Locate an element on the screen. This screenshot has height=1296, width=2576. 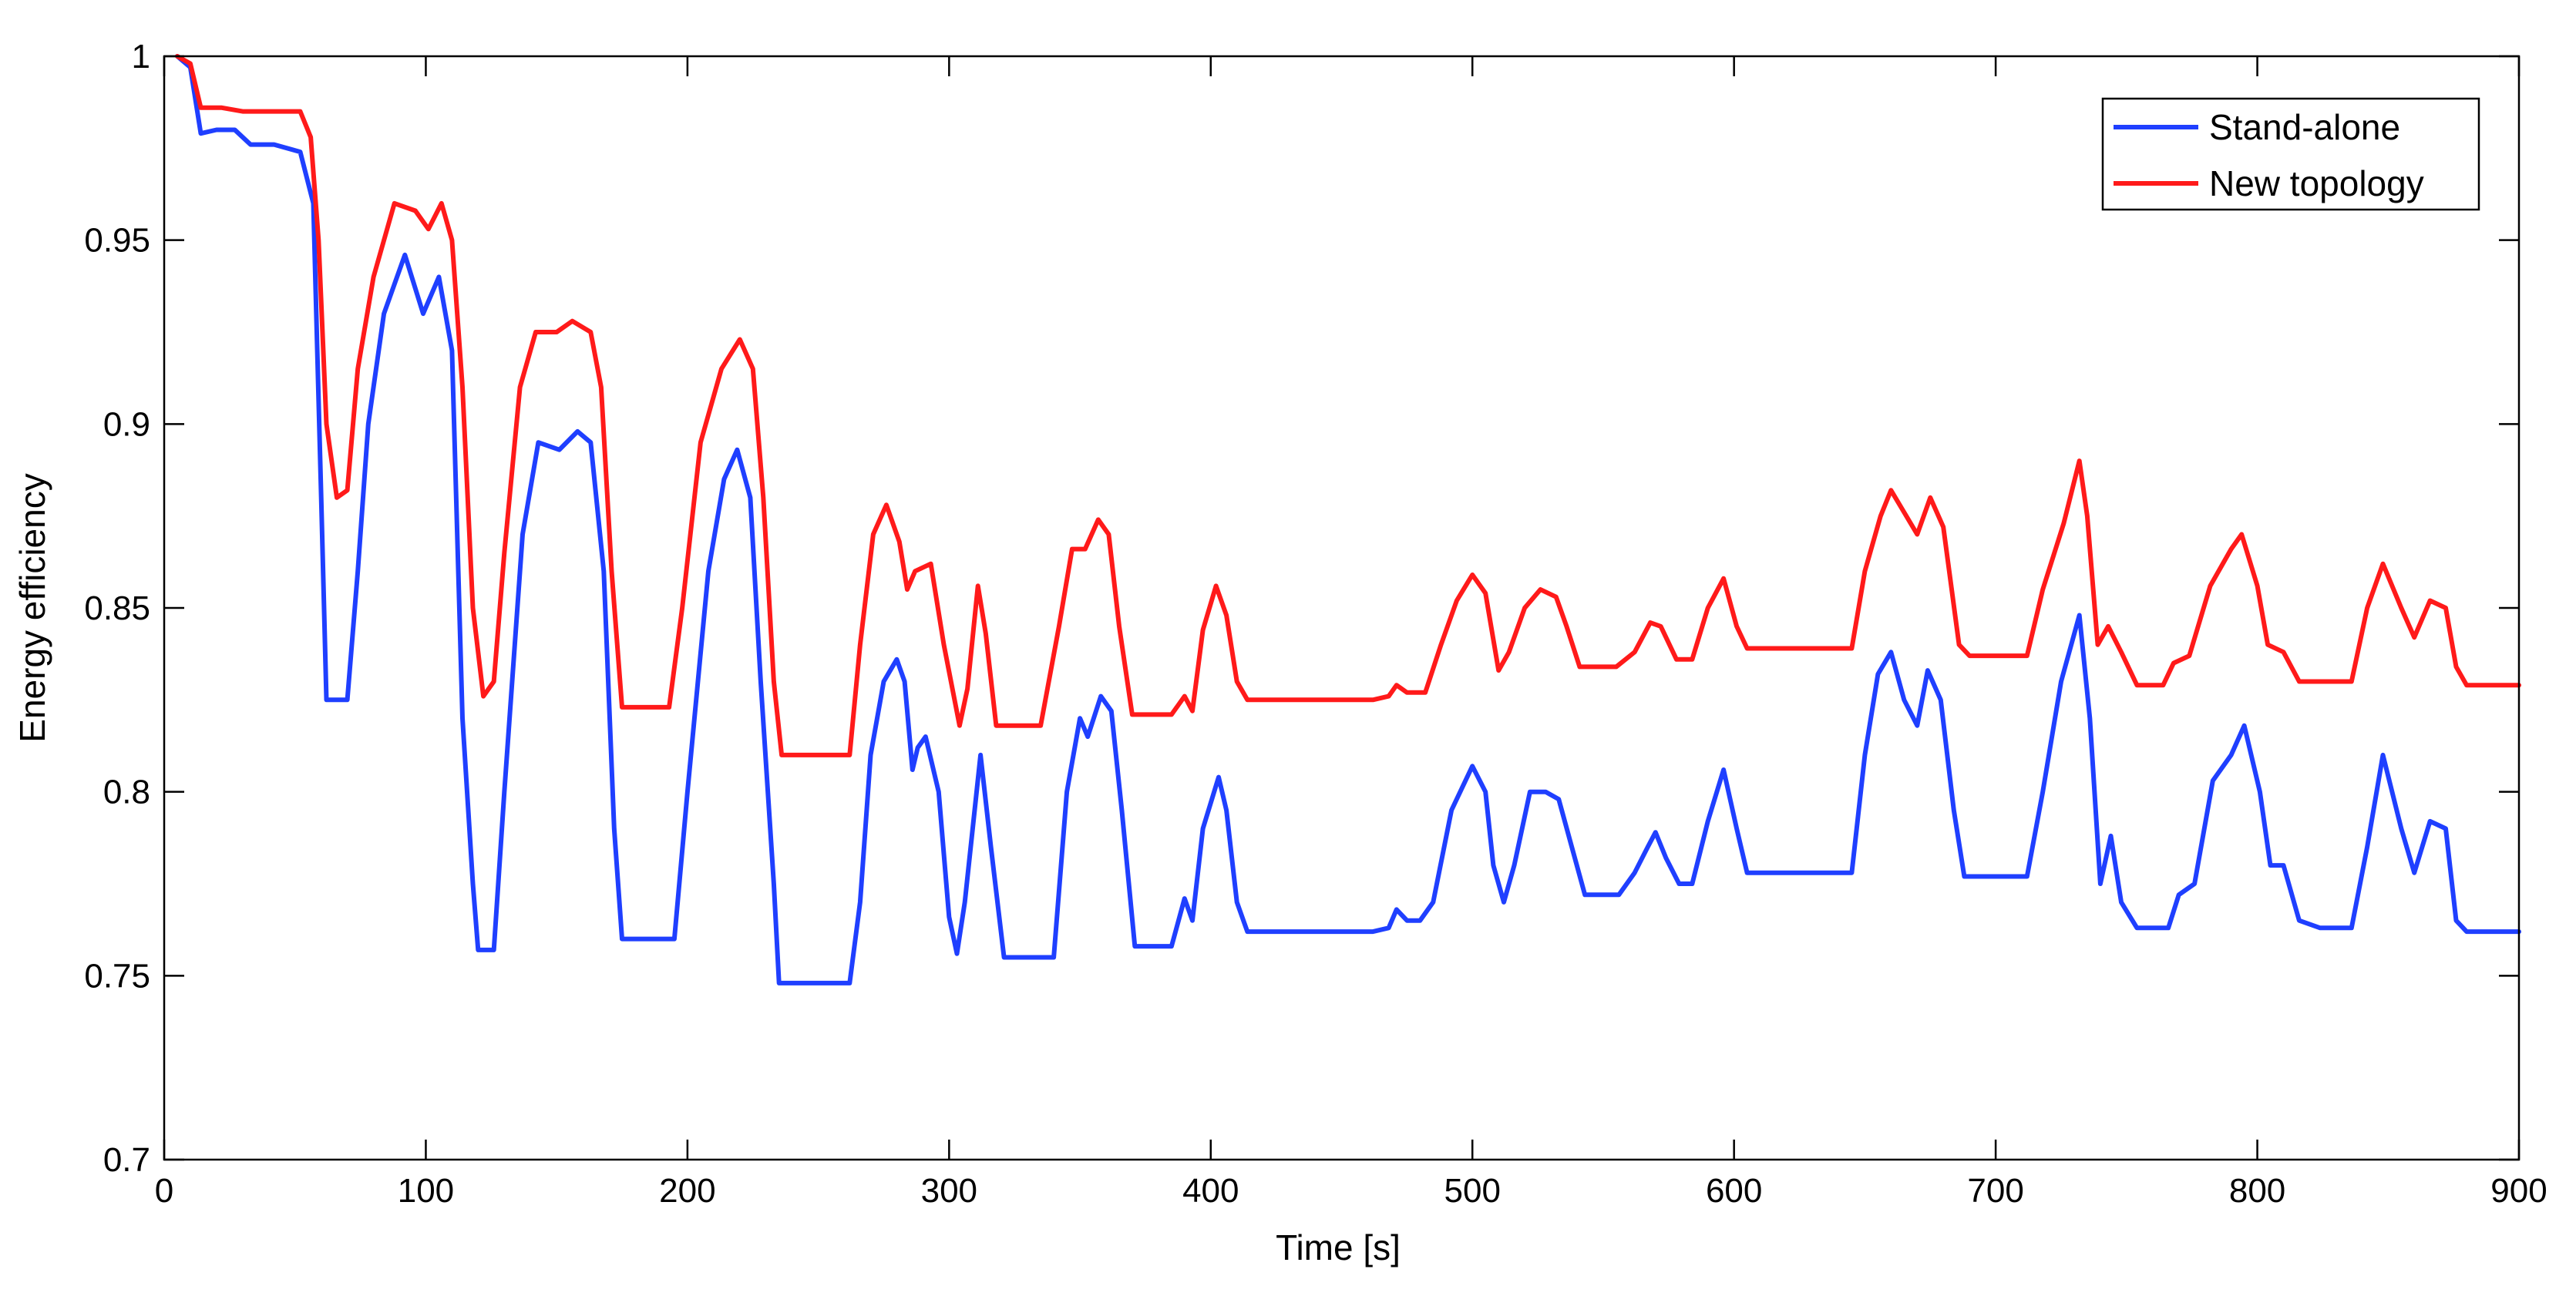
y-tick-label: 0.7 is located at coordinates (126, 1160).